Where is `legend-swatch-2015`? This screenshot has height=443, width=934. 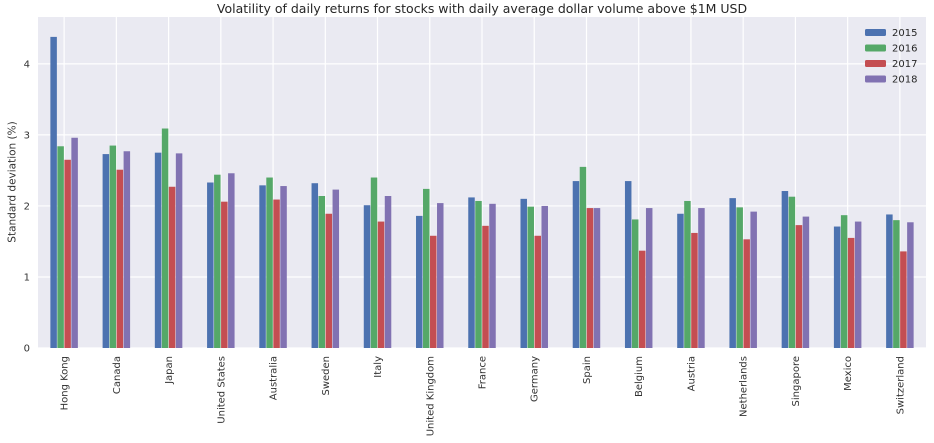 legend-swatch-2015 is located at coordinates (875, 32).